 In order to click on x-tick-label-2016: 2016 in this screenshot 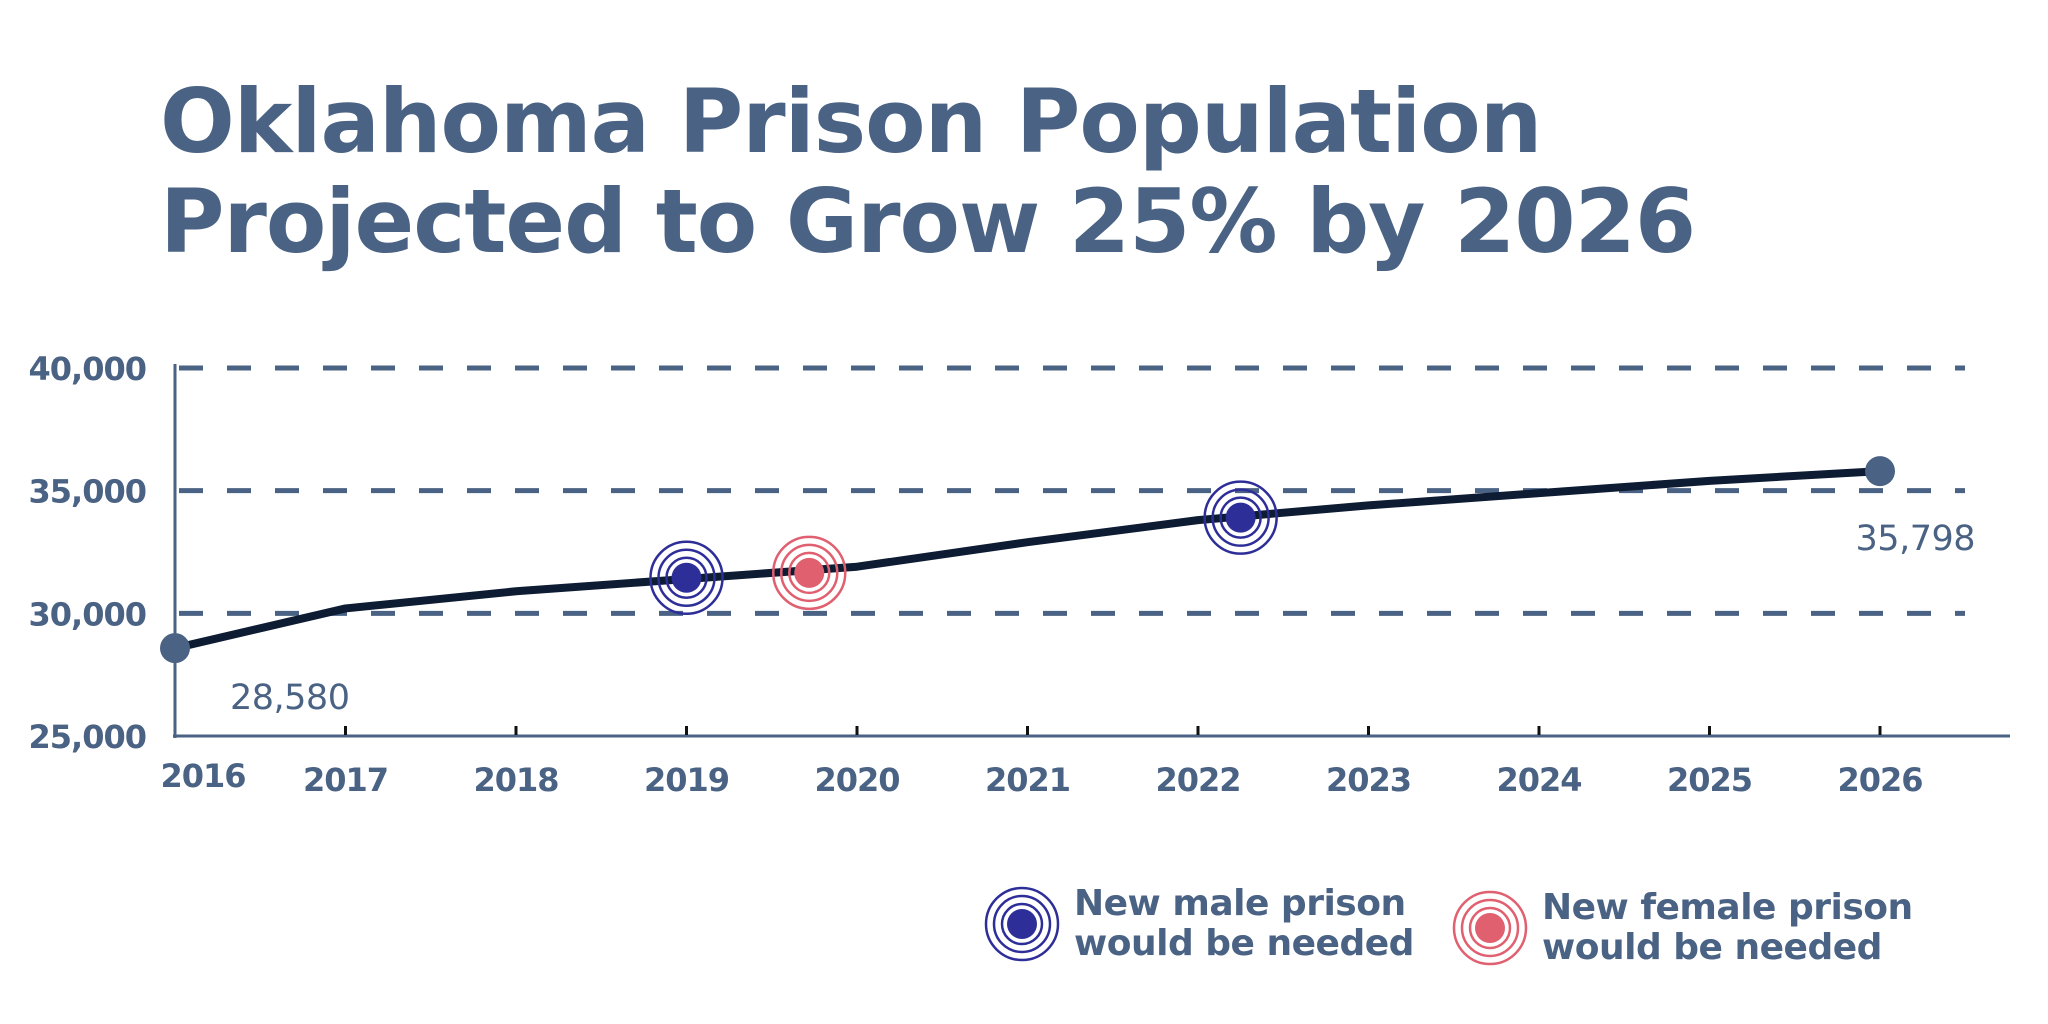, I will do `click(202, 776)`.